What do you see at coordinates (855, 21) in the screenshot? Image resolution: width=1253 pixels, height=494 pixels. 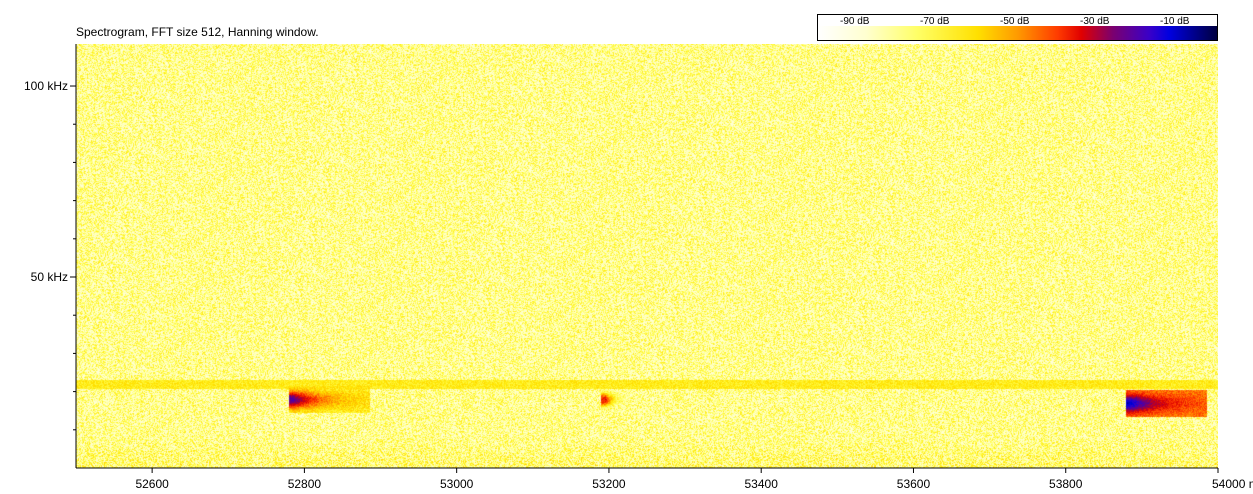 I see `color-scale-label: -90 dB` at bounding box center [855, 21].